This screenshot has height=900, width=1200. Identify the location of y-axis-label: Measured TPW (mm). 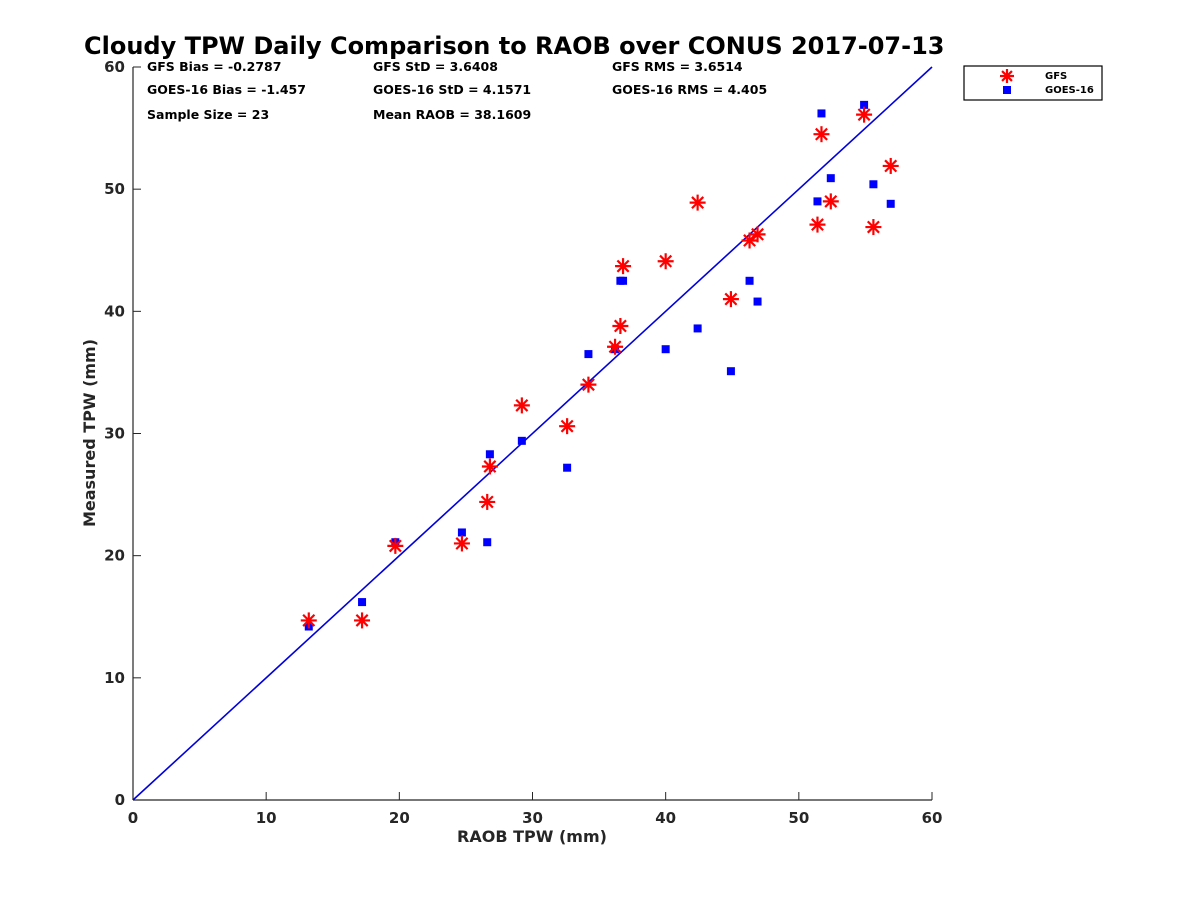
(89, 433).